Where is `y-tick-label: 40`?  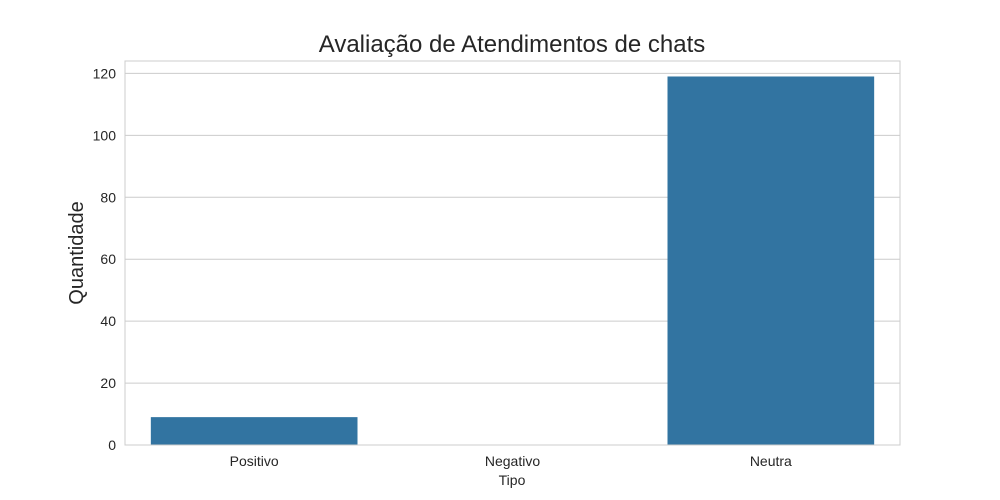 y-tick-label: 40 is located at coordinates (108, 321).